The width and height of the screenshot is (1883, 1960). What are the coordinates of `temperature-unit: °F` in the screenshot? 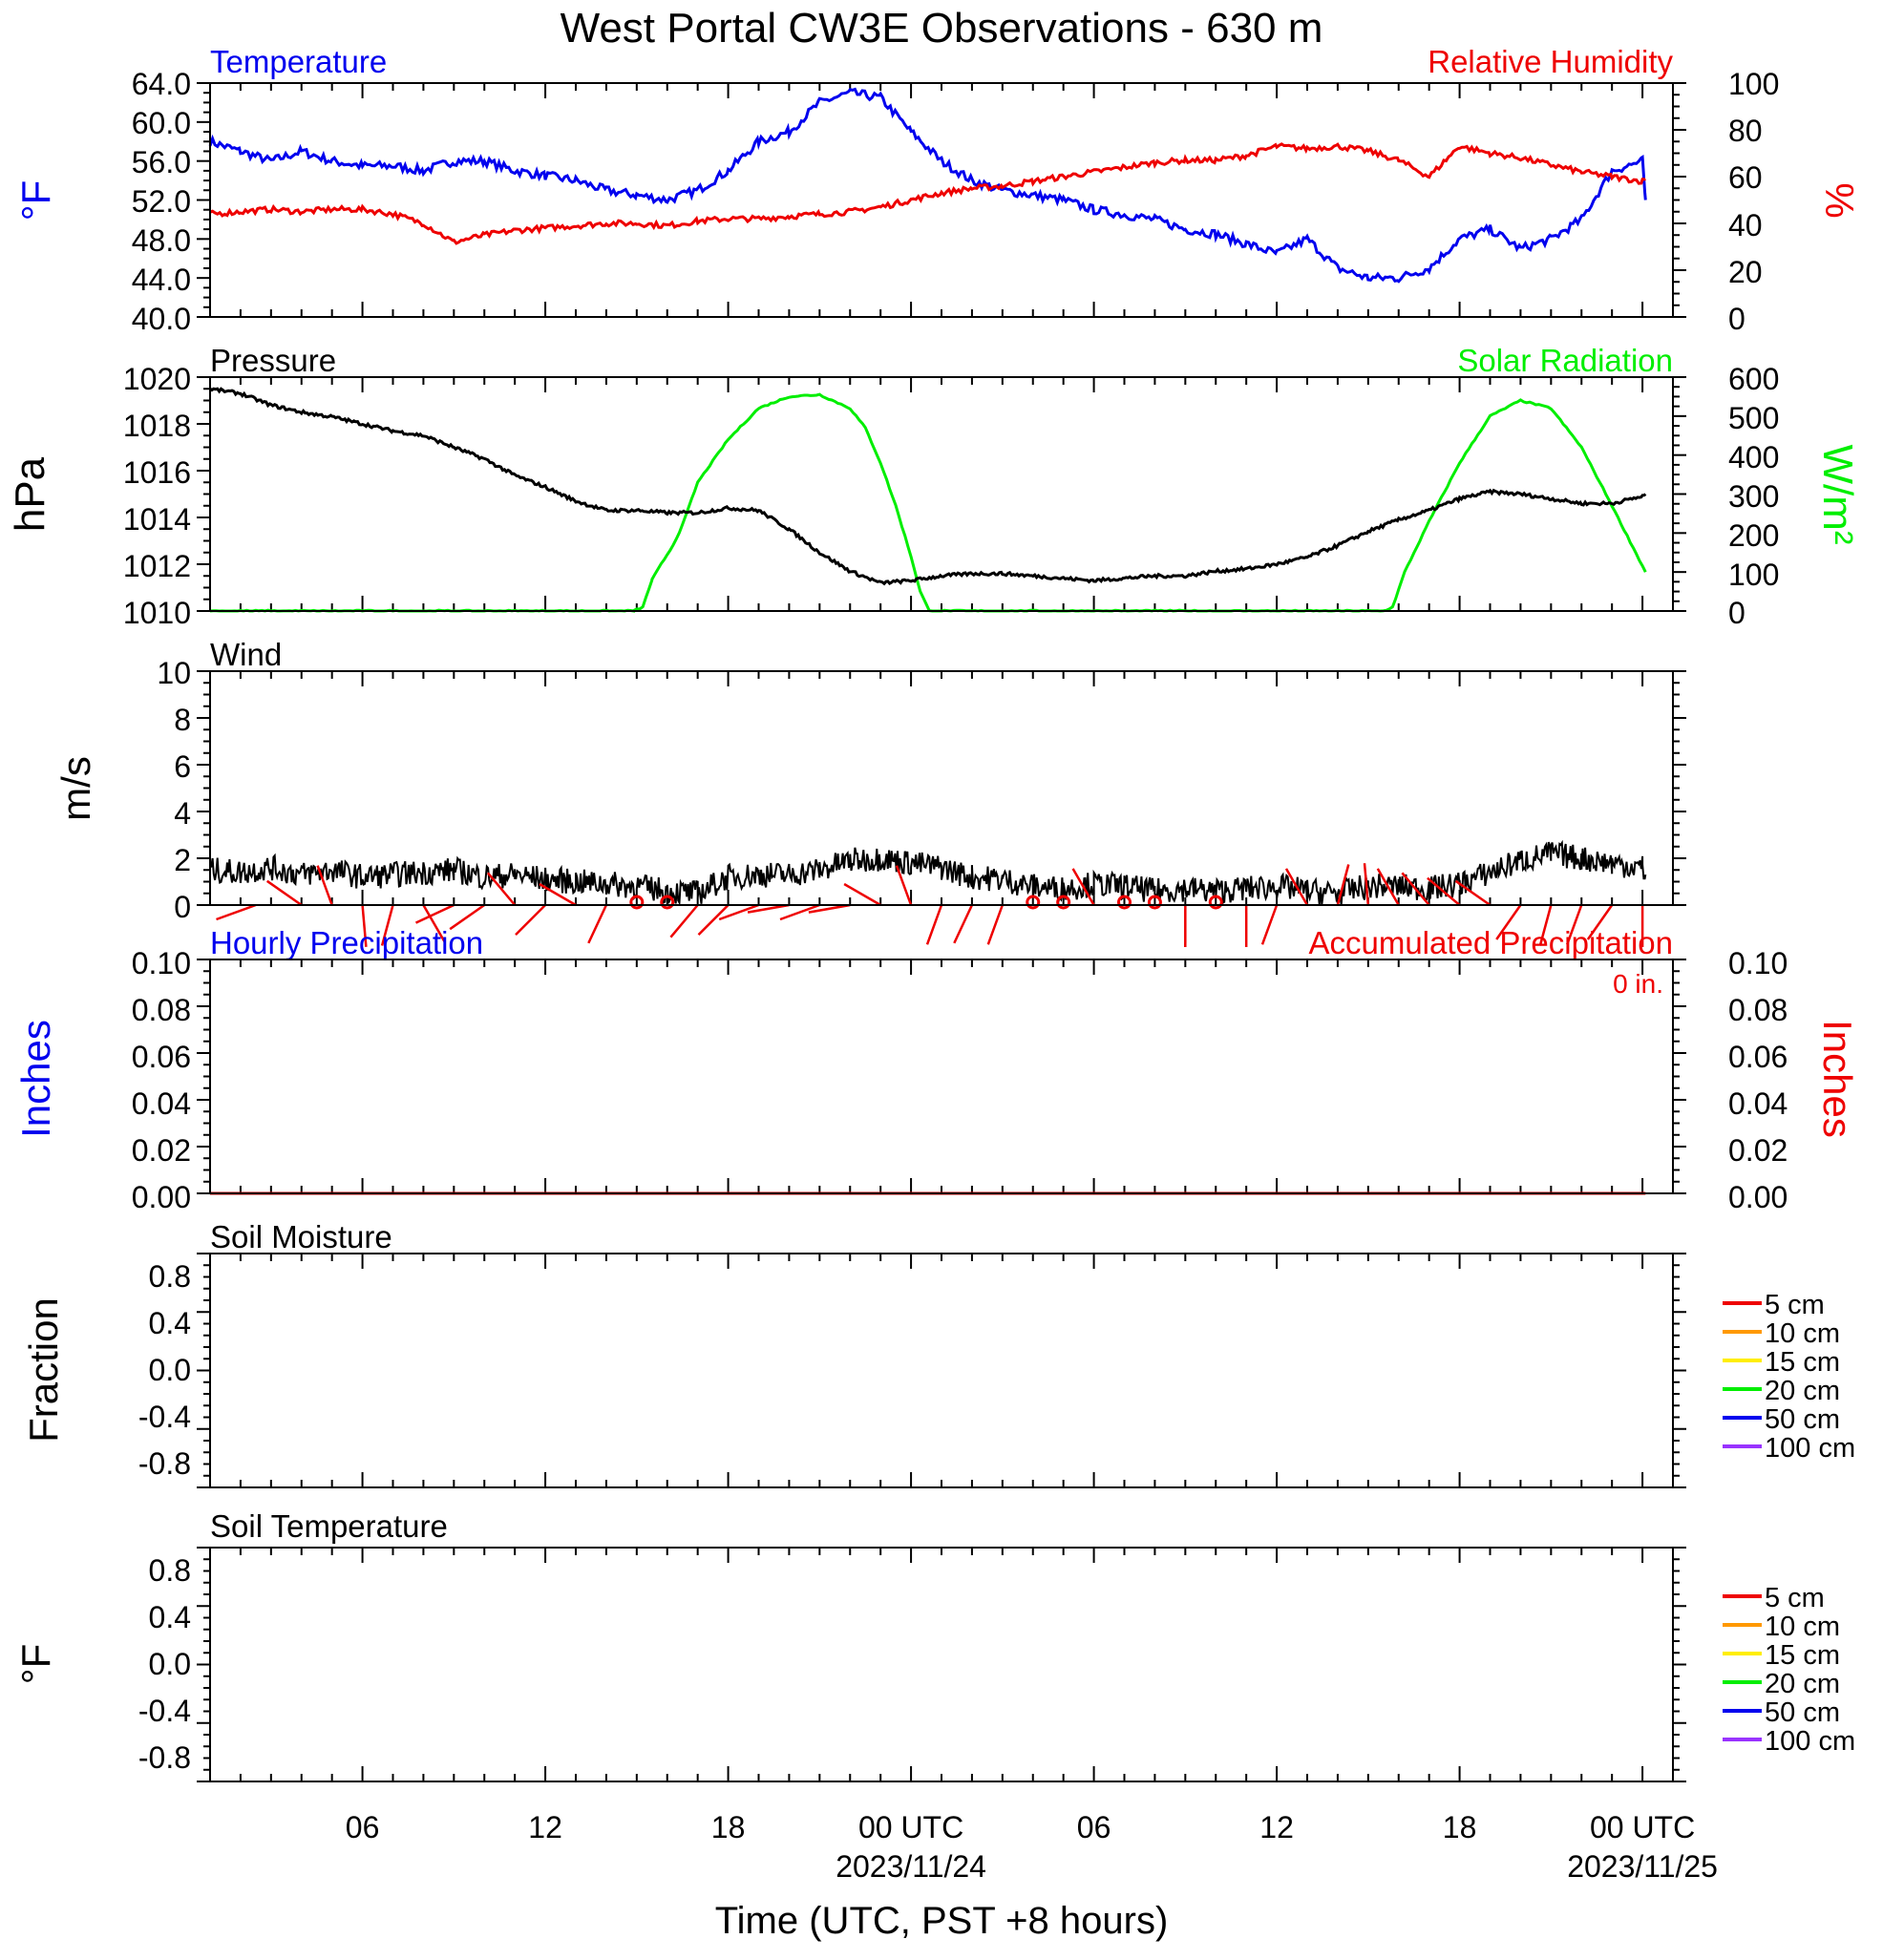 It's located at (35, 200).